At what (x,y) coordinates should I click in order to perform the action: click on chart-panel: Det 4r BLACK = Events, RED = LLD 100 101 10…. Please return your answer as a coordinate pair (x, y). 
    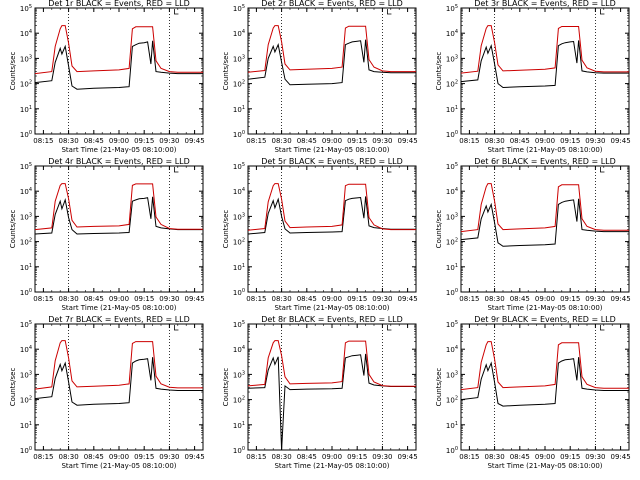
    Looking at the image, I should click on (107, 234).